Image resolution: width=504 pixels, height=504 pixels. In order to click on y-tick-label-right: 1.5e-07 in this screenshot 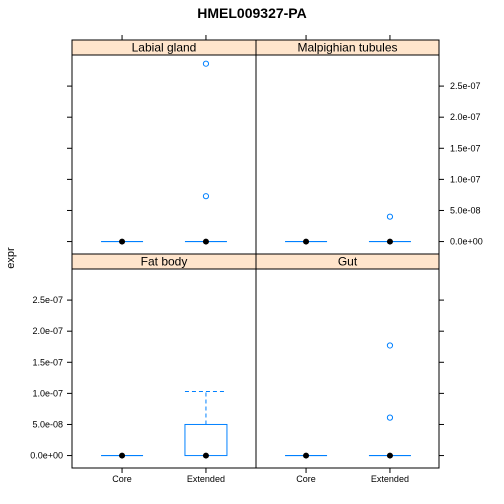, I will do `click(465, 148)`.